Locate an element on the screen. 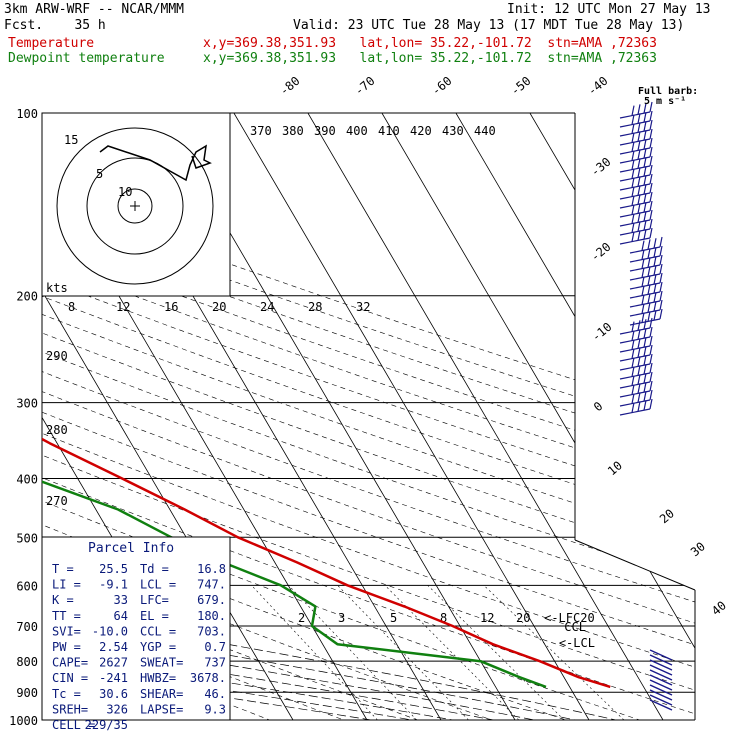  hodograph-ring-label: 10 is located at coordinates (125, 192).